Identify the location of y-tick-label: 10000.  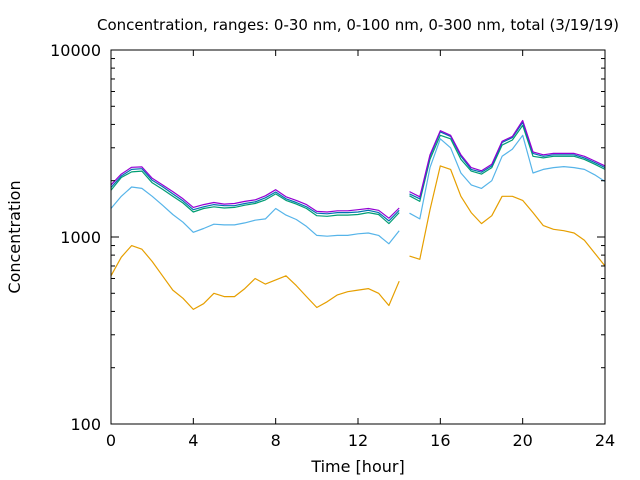
(75, 50).